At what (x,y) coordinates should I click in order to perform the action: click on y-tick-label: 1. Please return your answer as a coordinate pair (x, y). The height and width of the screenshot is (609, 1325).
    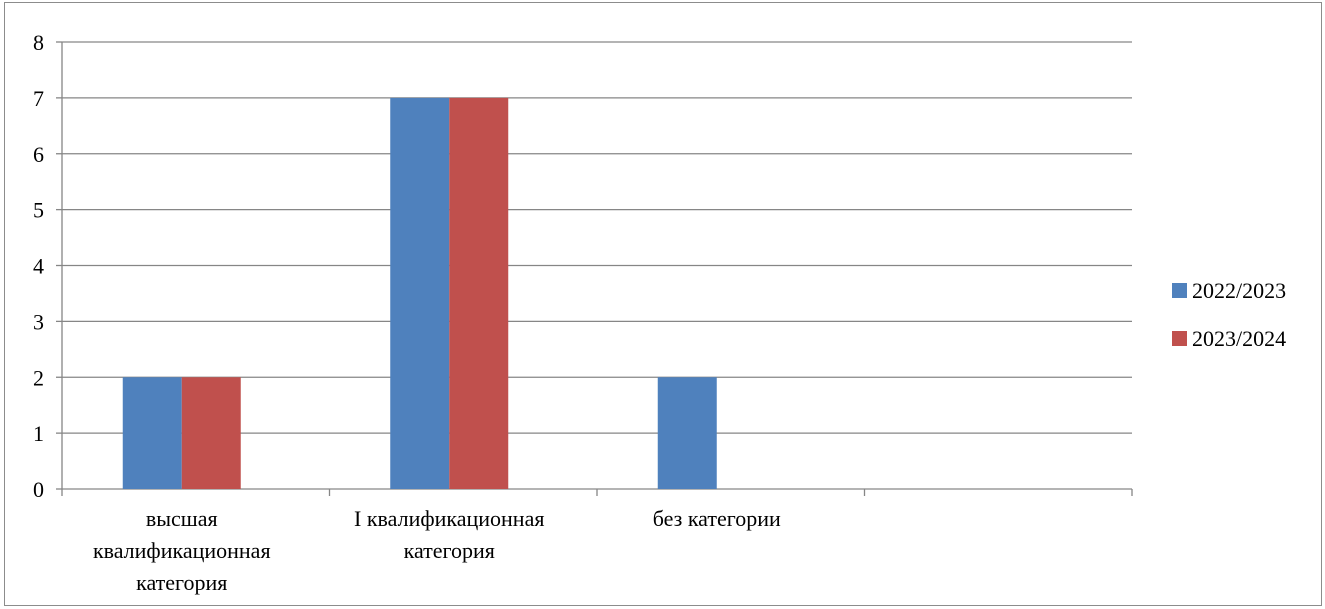
    Looking at the image, I should click on (38, 433).